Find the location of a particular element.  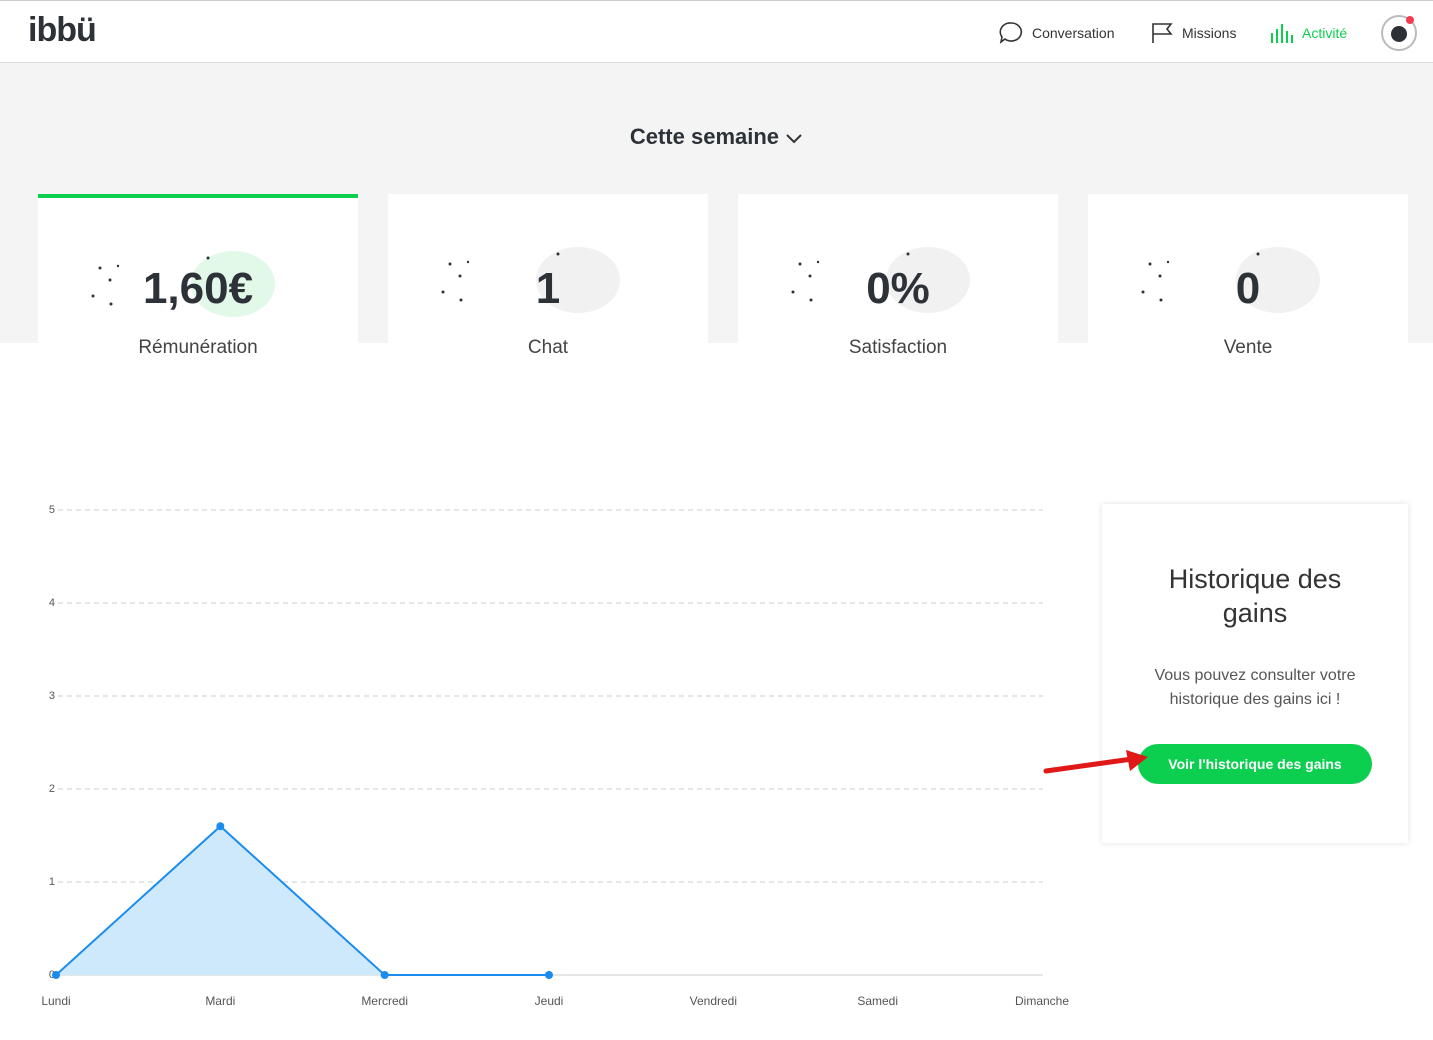

x-tick-label: Dimanche is located at coordinates (1042, 1001).